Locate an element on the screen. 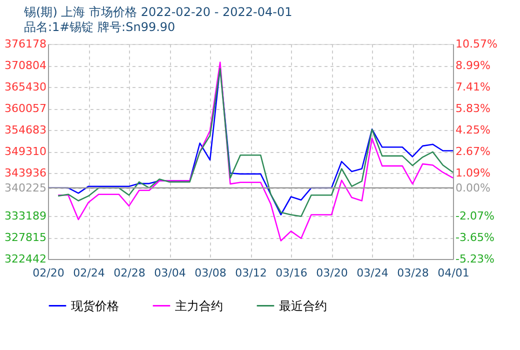 The image size is (520, 350). x-tick-label: 02/20 is located at coordinates (48, 273).